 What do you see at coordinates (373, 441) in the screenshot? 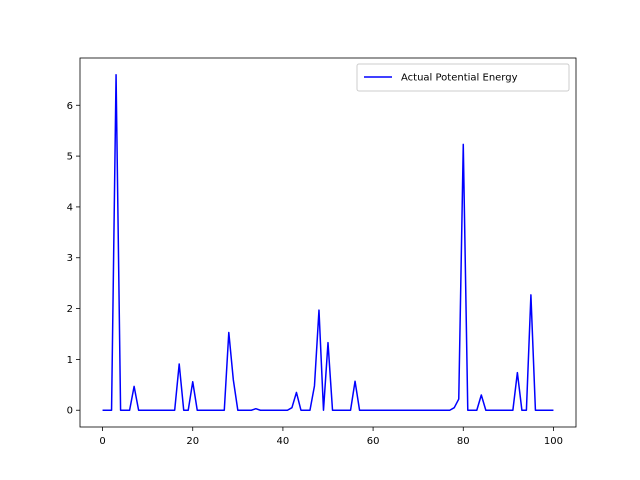
I see `x-tick-label: 60` at bounding box center [373, 441].